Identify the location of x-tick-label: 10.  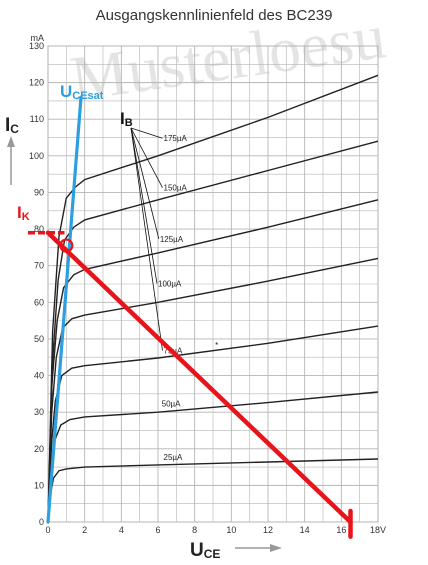
(231, 530).